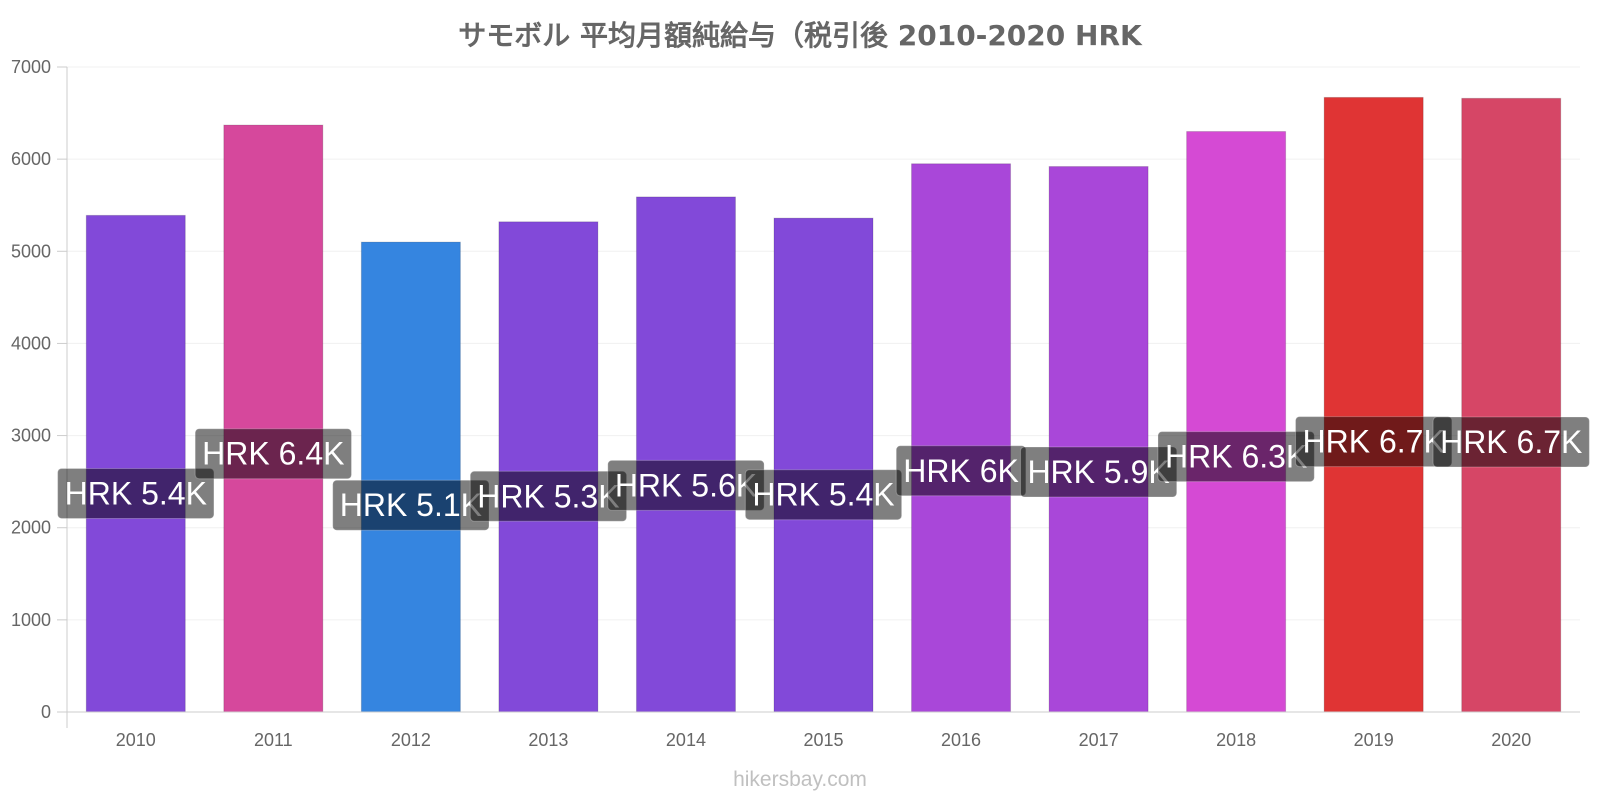  What do you see at coordinates (411, 740) in the screenshot?
I see `x-tick-label: 2012` at bounding box center [411, 740].